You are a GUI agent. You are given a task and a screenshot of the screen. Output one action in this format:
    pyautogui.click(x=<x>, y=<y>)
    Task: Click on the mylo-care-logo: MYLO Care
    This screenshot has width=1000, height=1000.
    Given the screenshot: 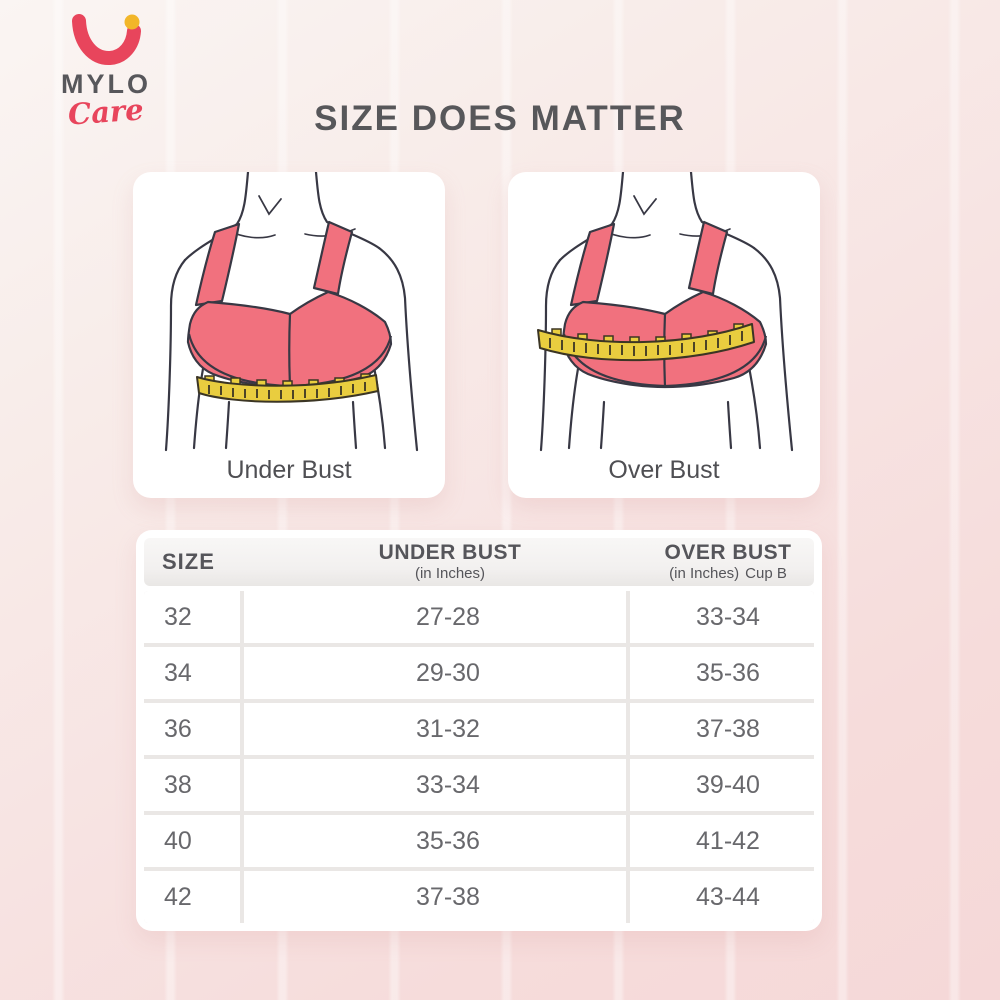 What is the action you would take?
    pyautogui.click(x=106, y=73)
    